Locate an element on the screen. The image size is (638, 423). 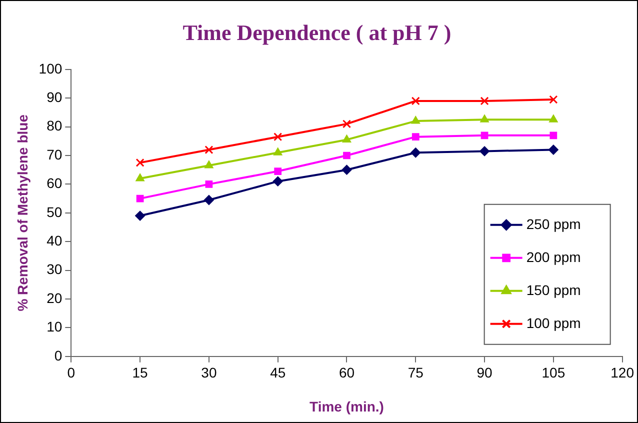
legend-label: 100 ppm is located at coordinates (553, 322).